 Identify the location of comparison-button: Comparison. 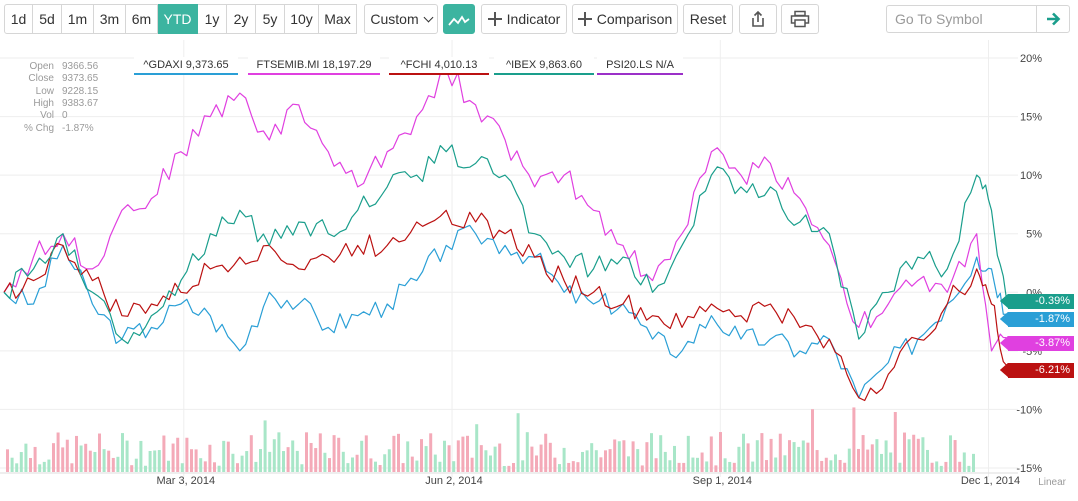
(625, 19).